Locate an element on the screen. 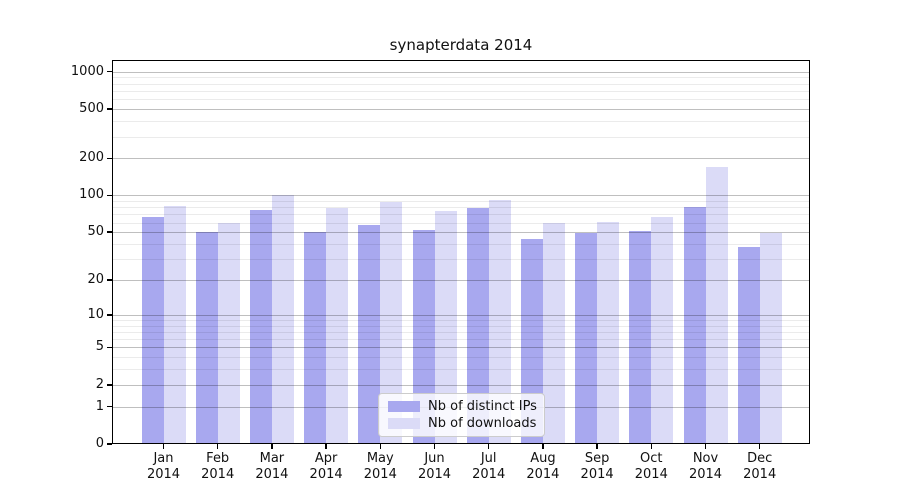 Image resolution: width=900 pixels, height=500 pixels. y-tick-label-50: 50 is located at coordinates (95, 232).